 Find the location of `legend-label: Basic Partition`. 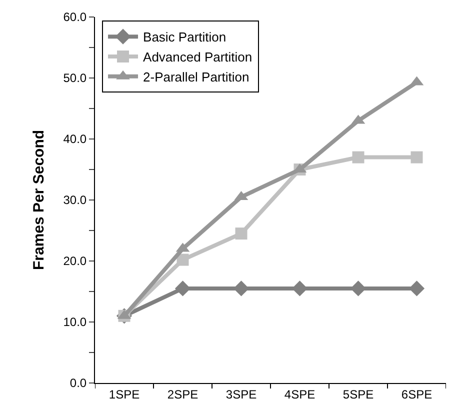

legend-label: Basic Partition is located at coordinates (184, 37).